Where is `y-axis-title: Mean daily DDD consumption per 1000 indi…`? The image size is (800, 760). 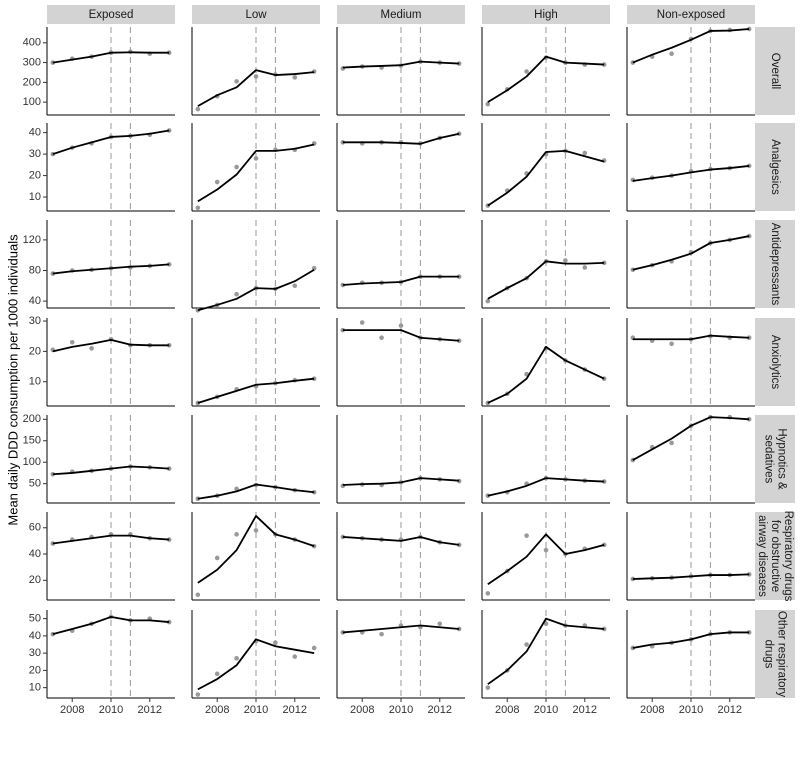 y-axis-title: Mean daily DDD consumption per 1000 indi… is located at coordinates (12, 380).